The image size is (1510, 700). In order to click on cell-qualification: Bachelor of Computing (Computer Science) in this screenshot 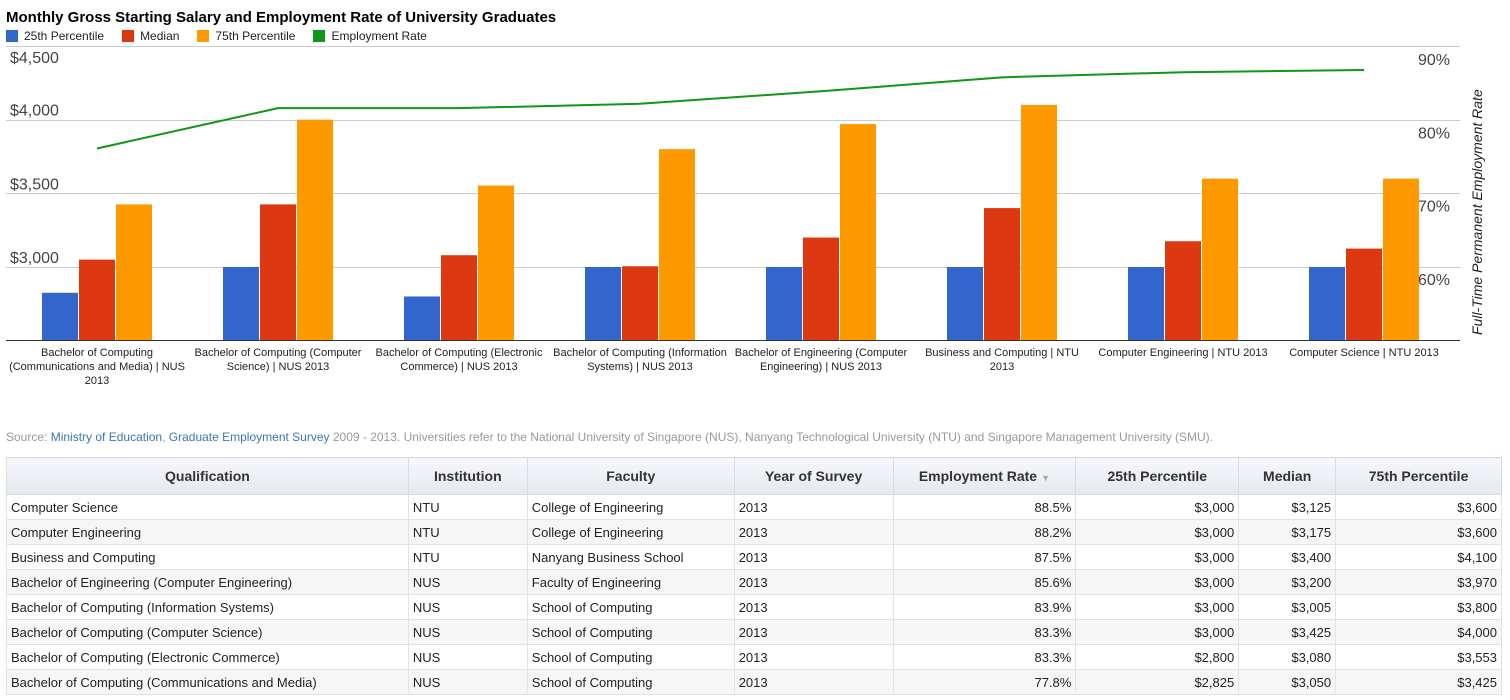, I will do `click(207, 632)`.